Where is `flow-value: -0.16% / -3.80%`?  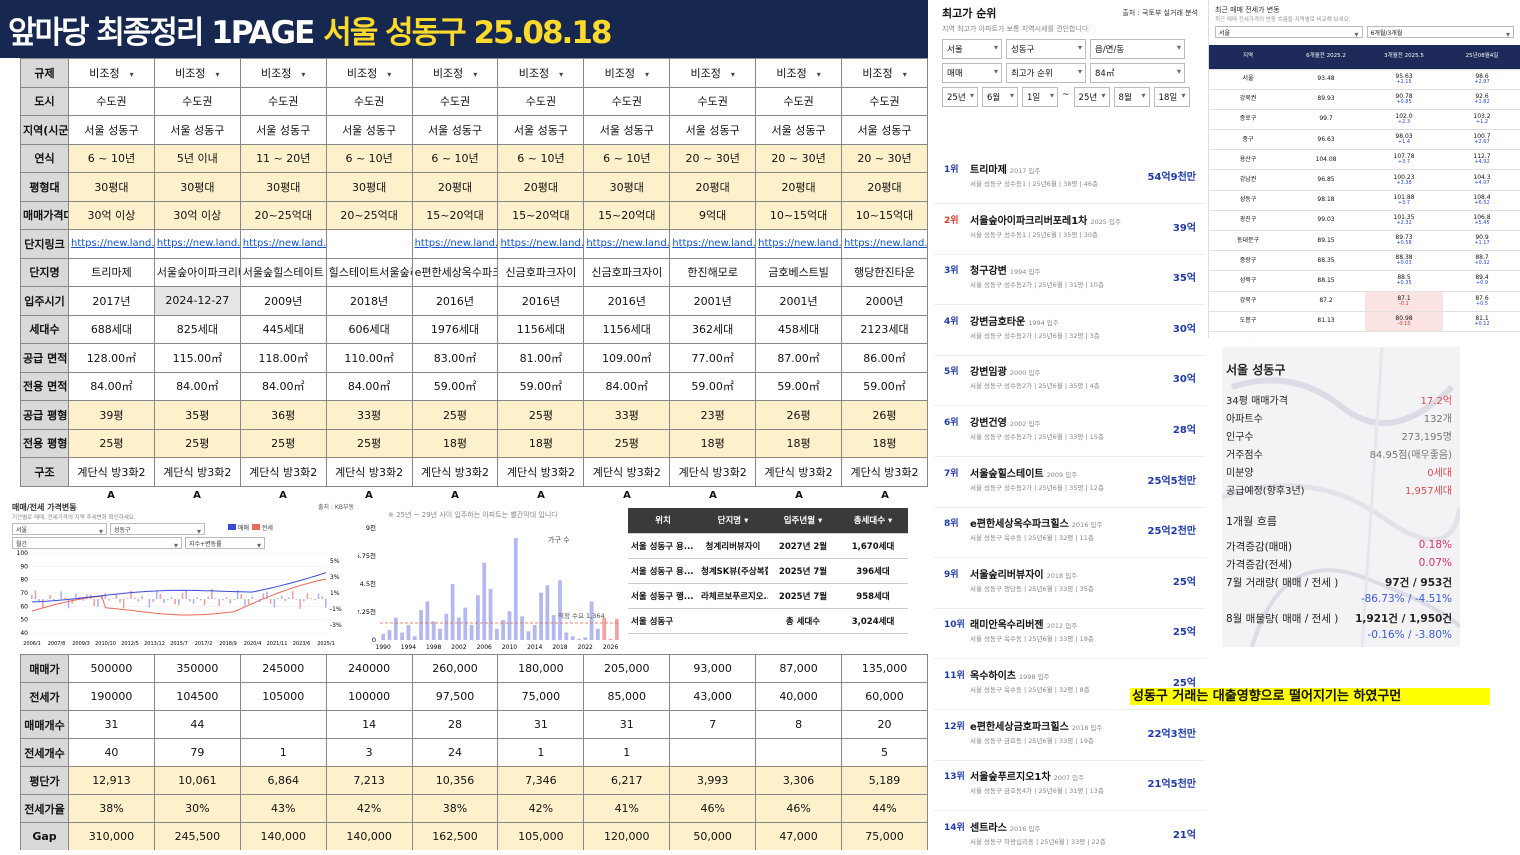 flow-value: -0.16% / -3.80% is located at coordinates (1409, 635).